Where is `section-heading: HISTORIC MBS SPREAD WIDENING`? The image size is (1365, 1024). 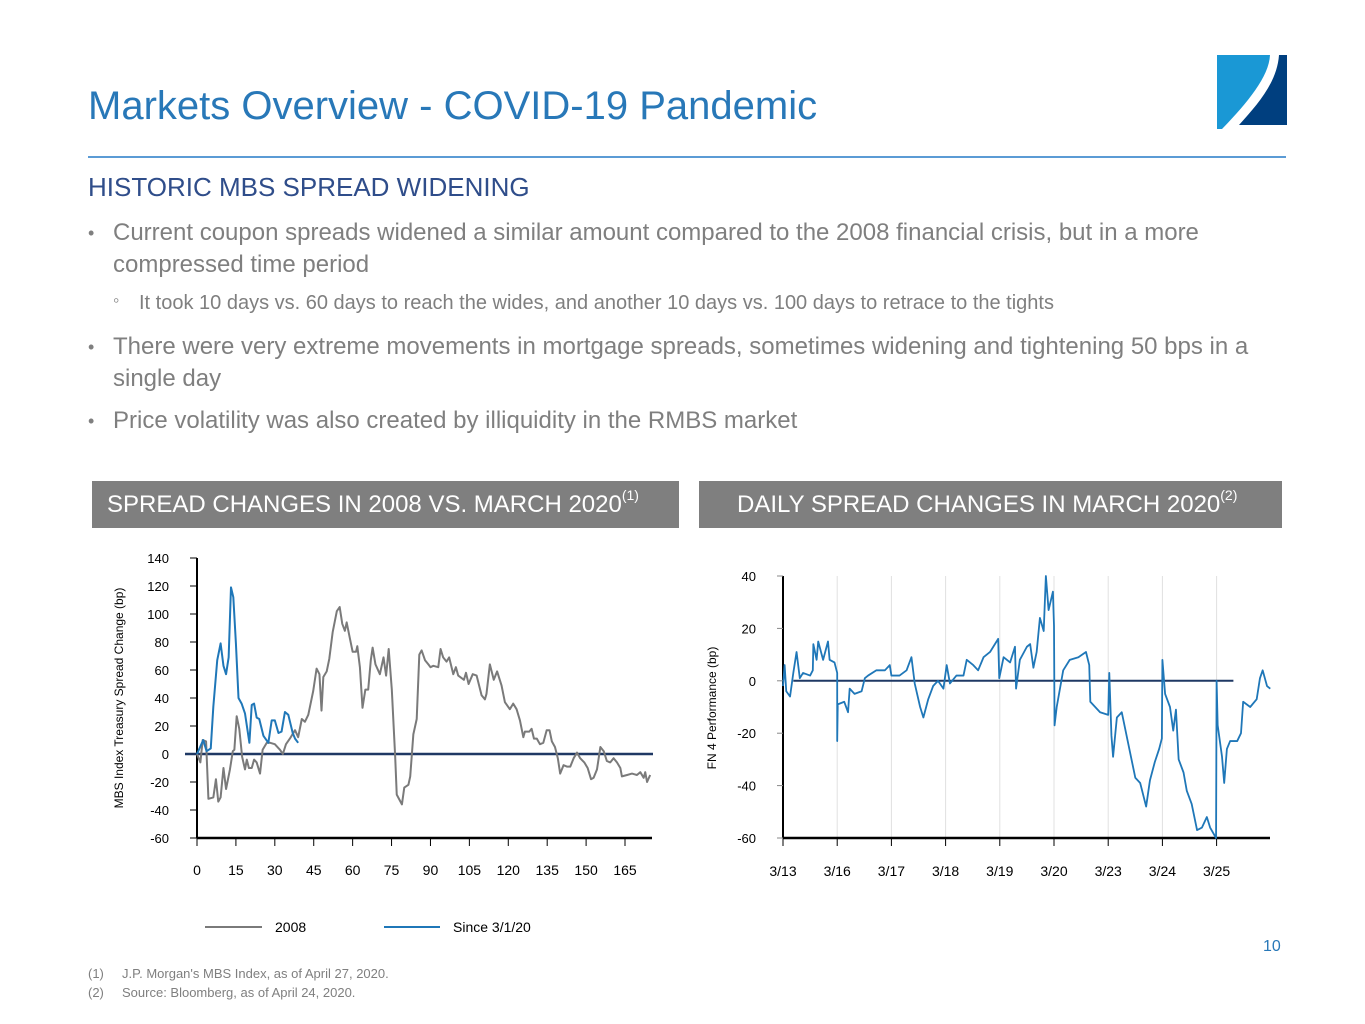
section-heading: HISTORIC MBS SPREAD WIDENING is located at coordinates (309, 187).